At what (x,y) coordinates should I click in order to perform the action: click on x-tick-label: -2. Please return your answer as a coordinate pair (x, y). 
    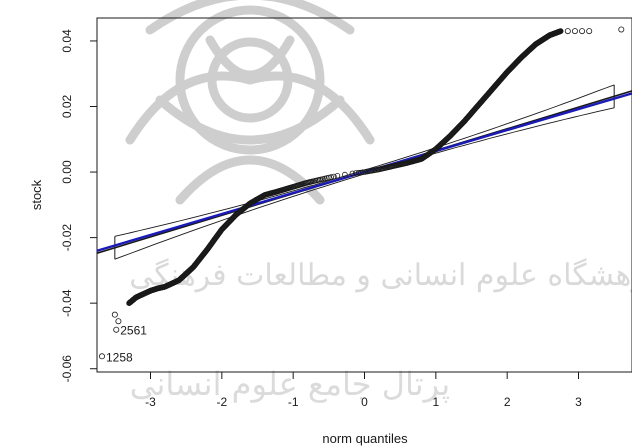
    Looking at the image, I should click on (221, 402).